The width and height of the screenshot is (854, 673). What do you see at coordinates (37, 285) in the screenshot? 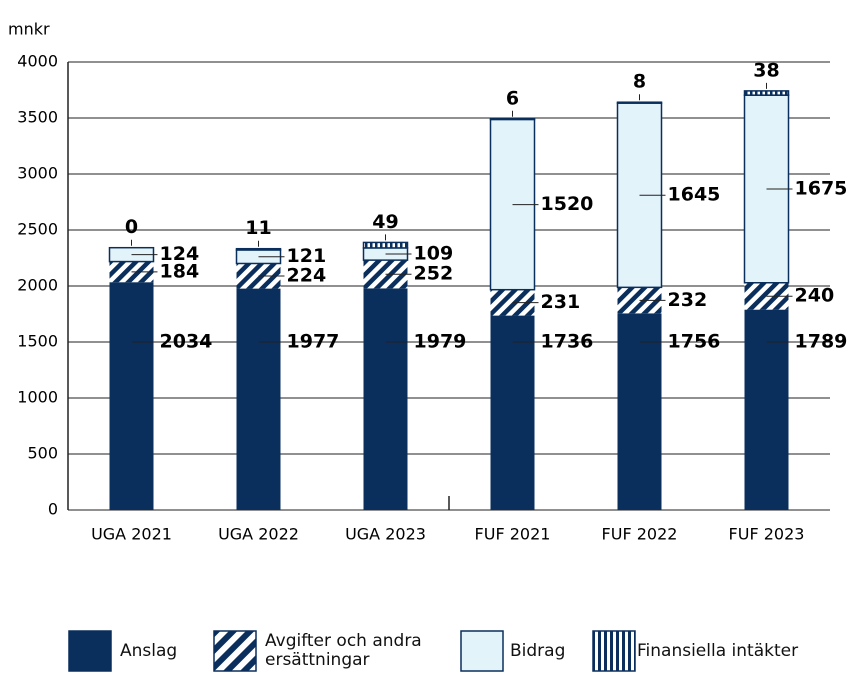
I see `y-tick-label: 2000` at bounding box center [37, 285].